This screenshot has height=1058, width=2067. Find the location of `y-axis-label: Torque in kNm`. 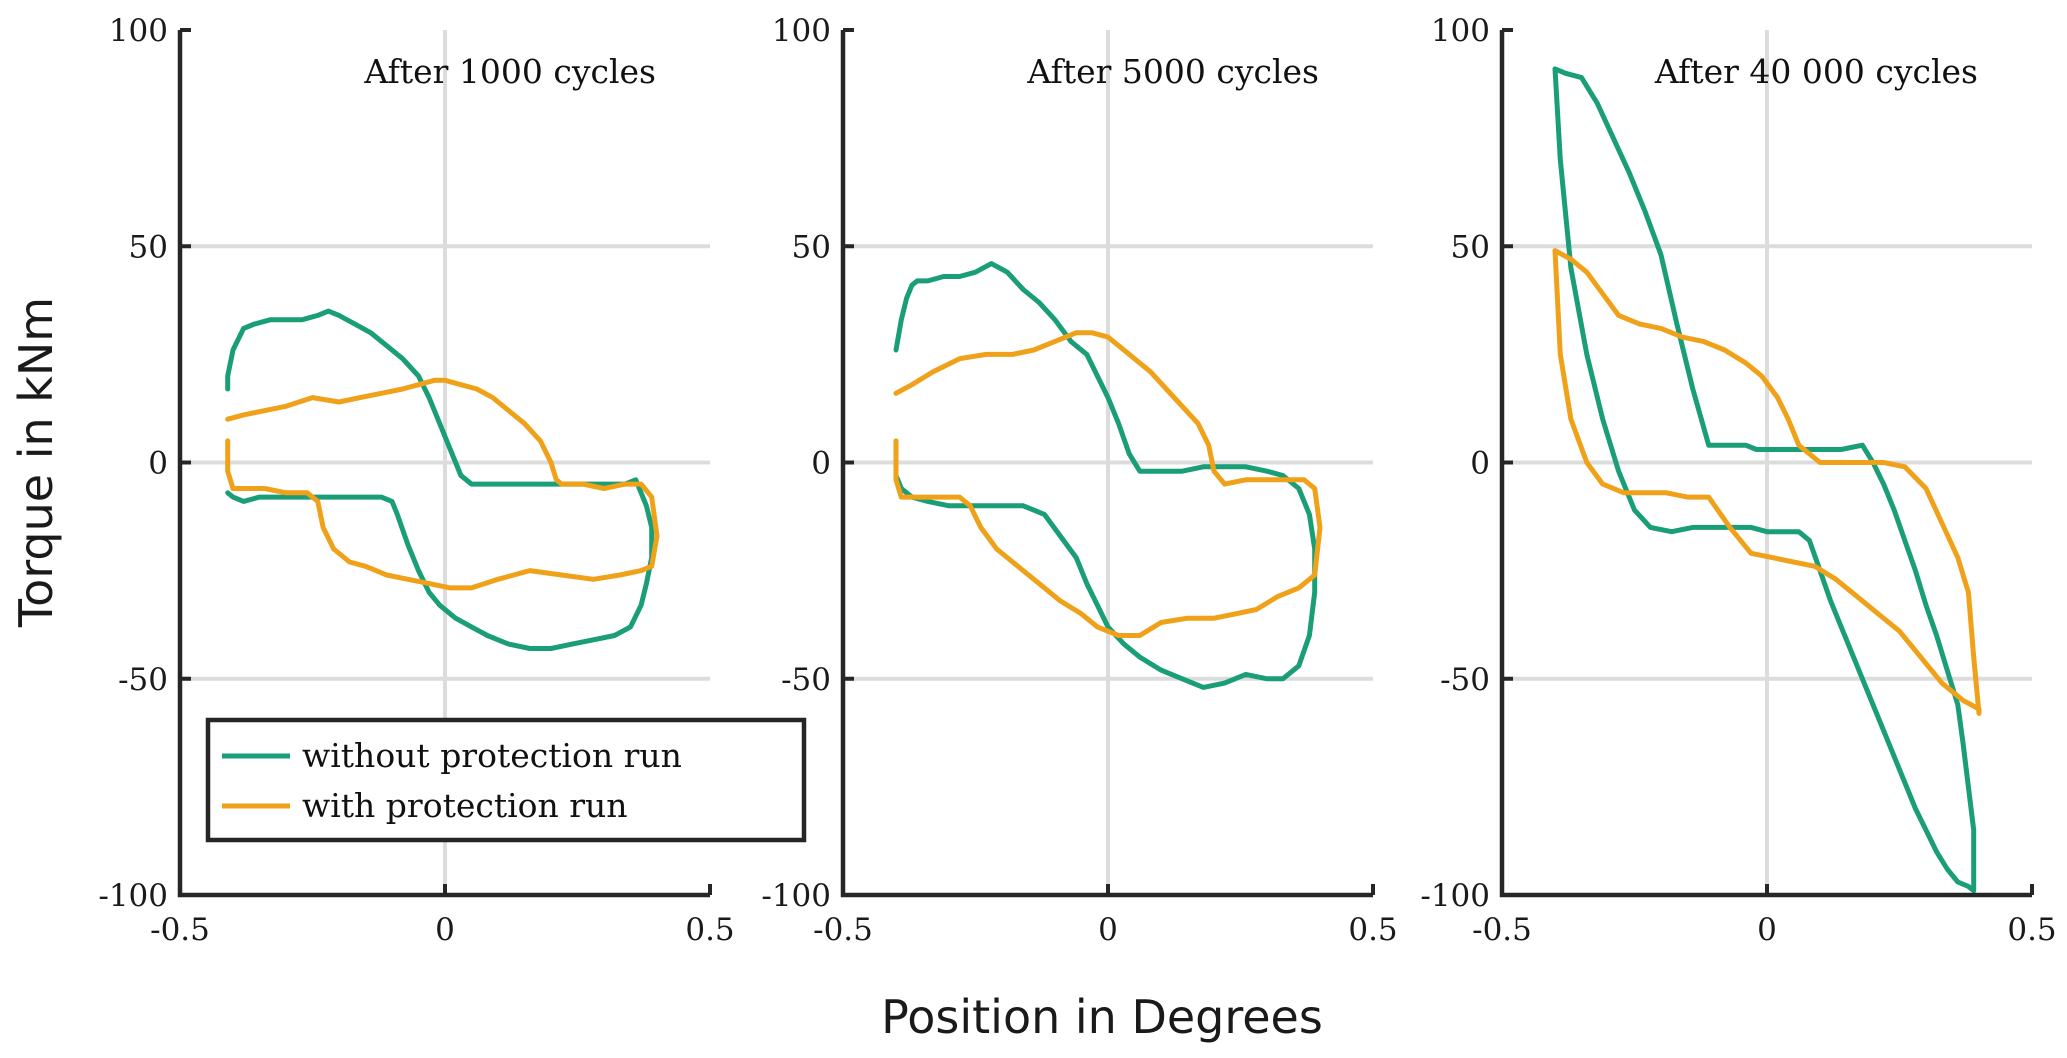

y-axis-label: Torque in kNm is located at coordinates (36, 462).